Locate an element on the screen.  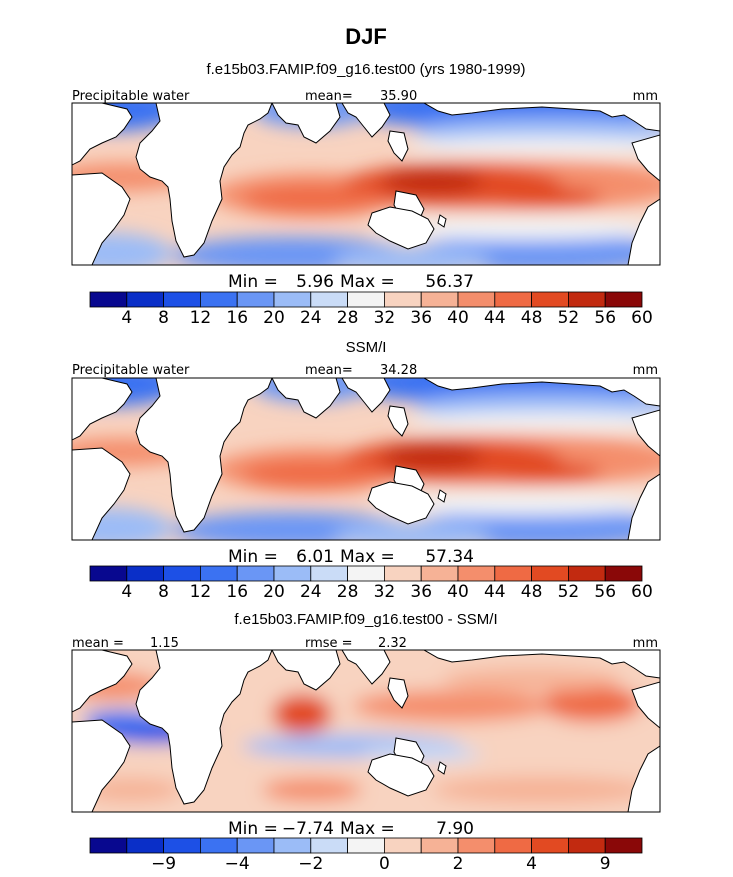
colorbar-tick-label: 32 is located at coordinates (385, 592).